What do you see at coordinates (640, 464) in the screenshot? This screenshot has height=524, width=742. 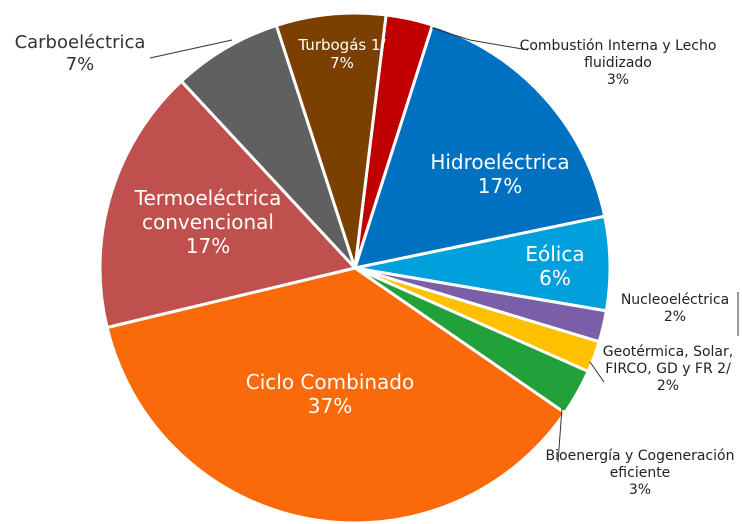 I see `slice-name: Bioenergía y Cogeneración eficiente` at bounding box center [640, 464].